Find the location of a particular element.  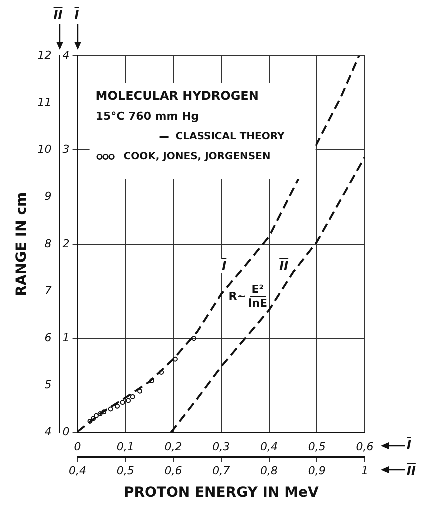

y-tick-label: 0 is located at coordinates (66, 432).